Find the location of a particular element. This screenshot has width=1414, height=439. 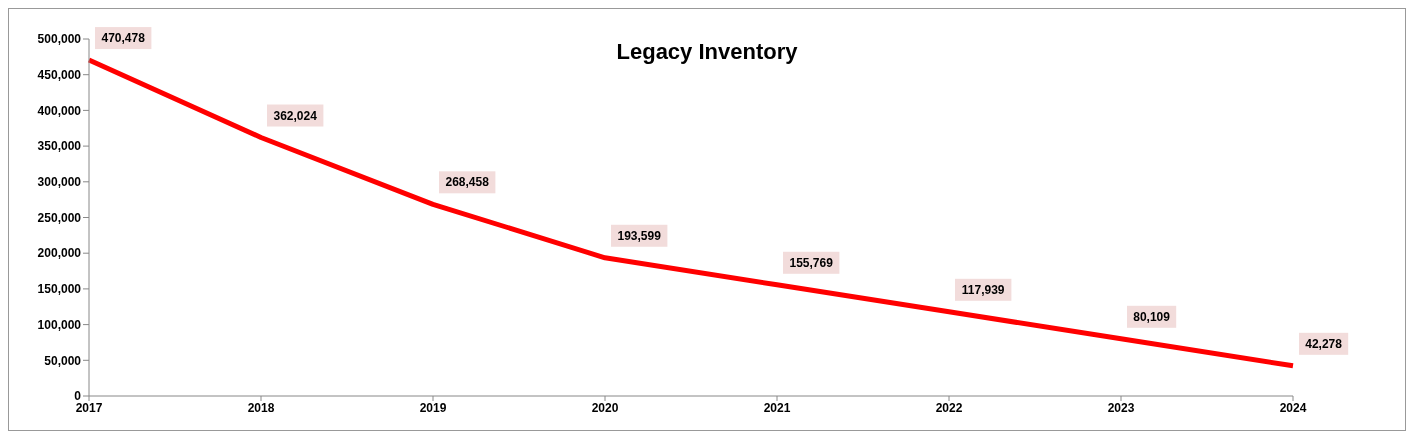

y-tick-label: 250,000 is located at coordinates (59, 217).